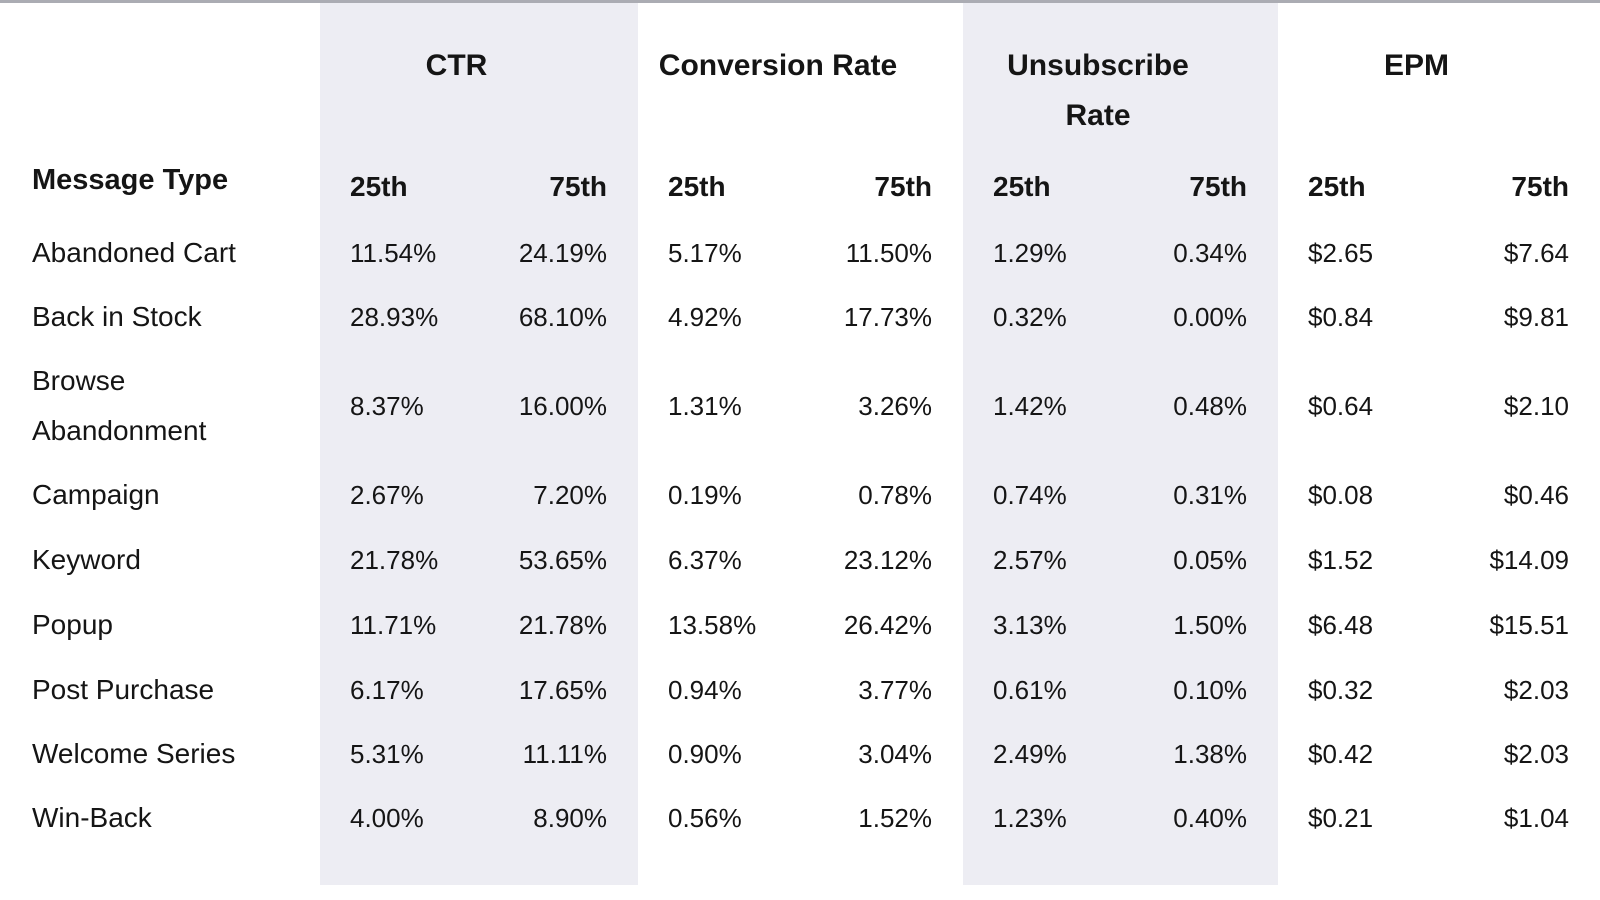 This screenshot has width=1600, height=900. Describe the element at coordinates (399, 559) in the screenshot. I see `ctr-25th-value: 21.78%` at that location.